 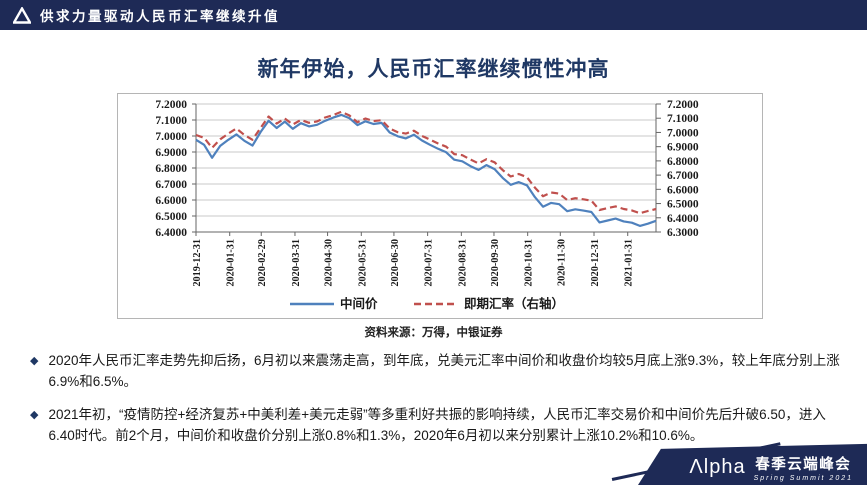 I want to click on x-axis-tick-label: 2020-06-30, so click(x=395, y=263).